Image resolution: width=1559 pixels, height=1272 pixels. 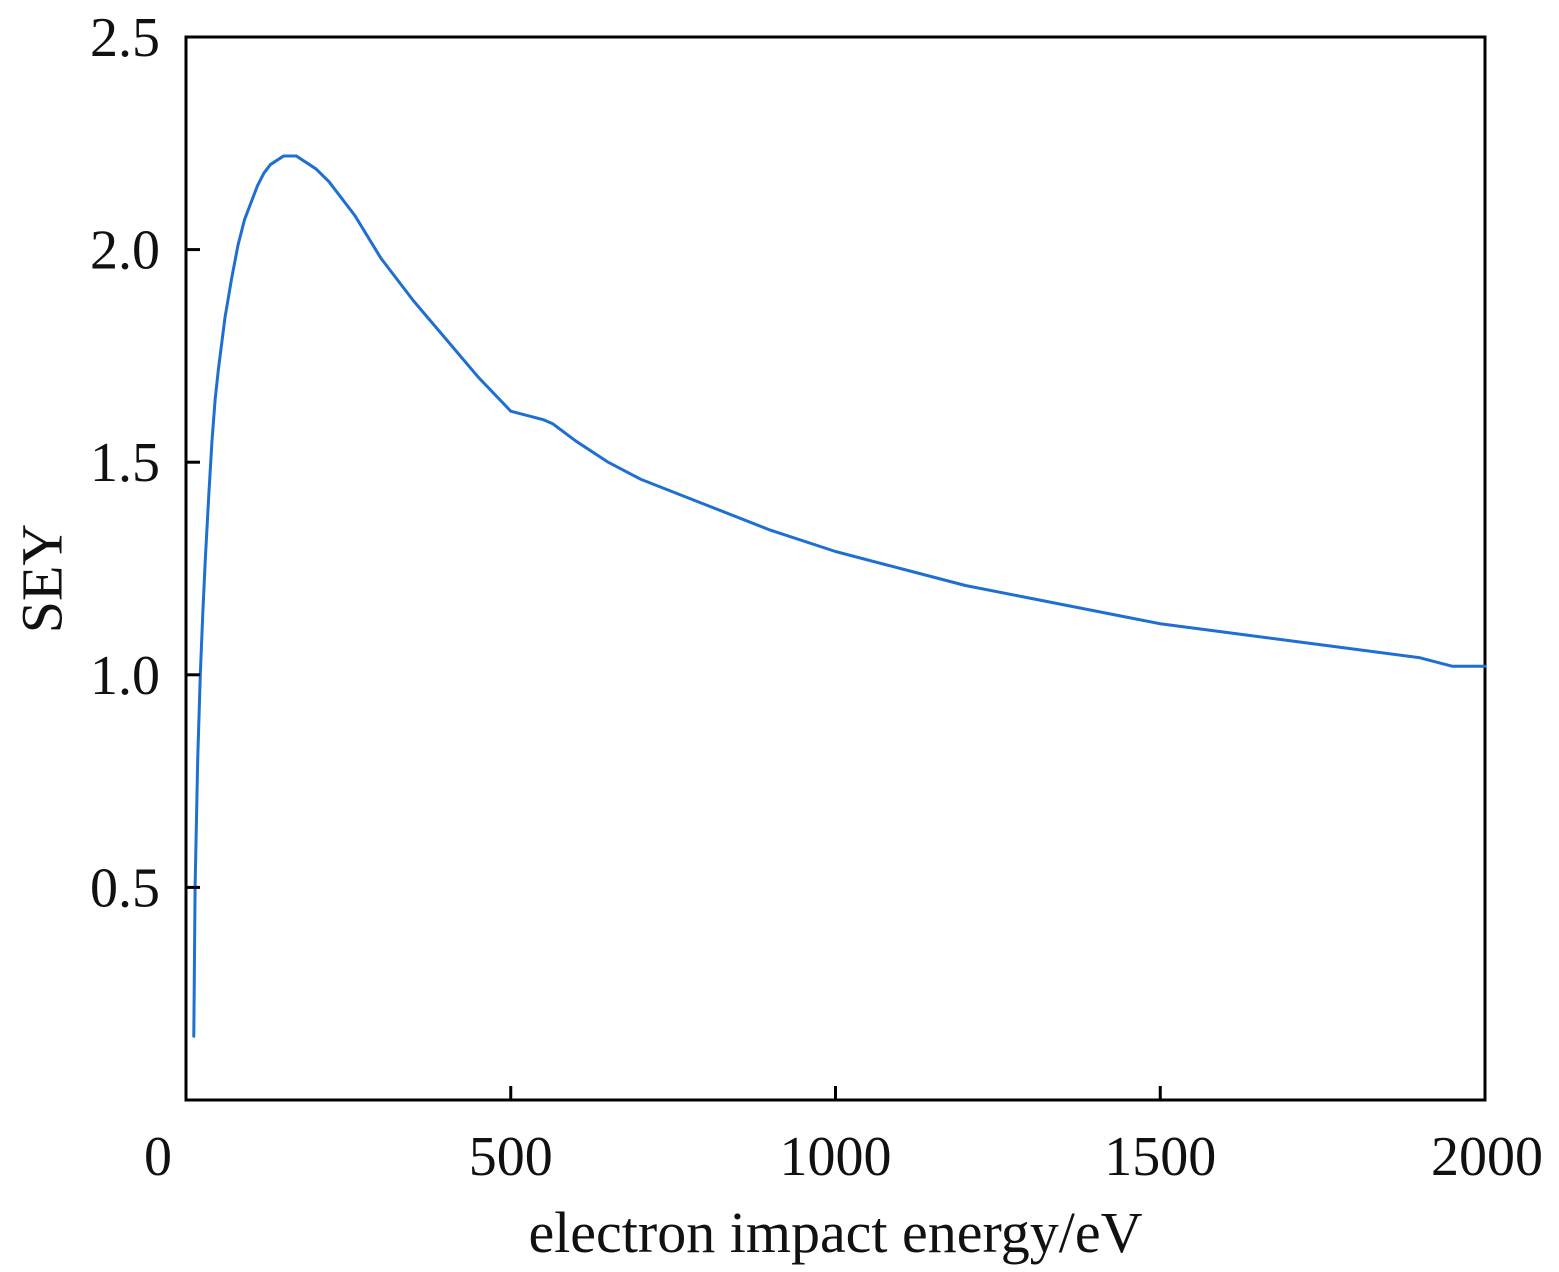 I want to click on x-tick-label-1500: 1500, so click(x=1160, y=1157).